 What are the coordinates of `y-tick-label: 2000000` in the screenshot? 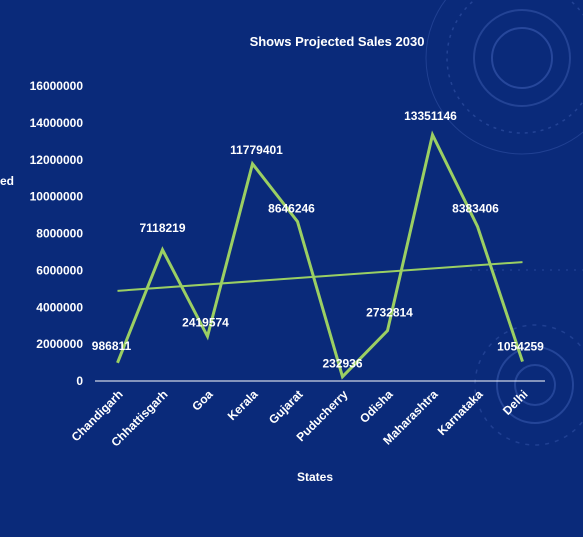 It's located at (59, 344).